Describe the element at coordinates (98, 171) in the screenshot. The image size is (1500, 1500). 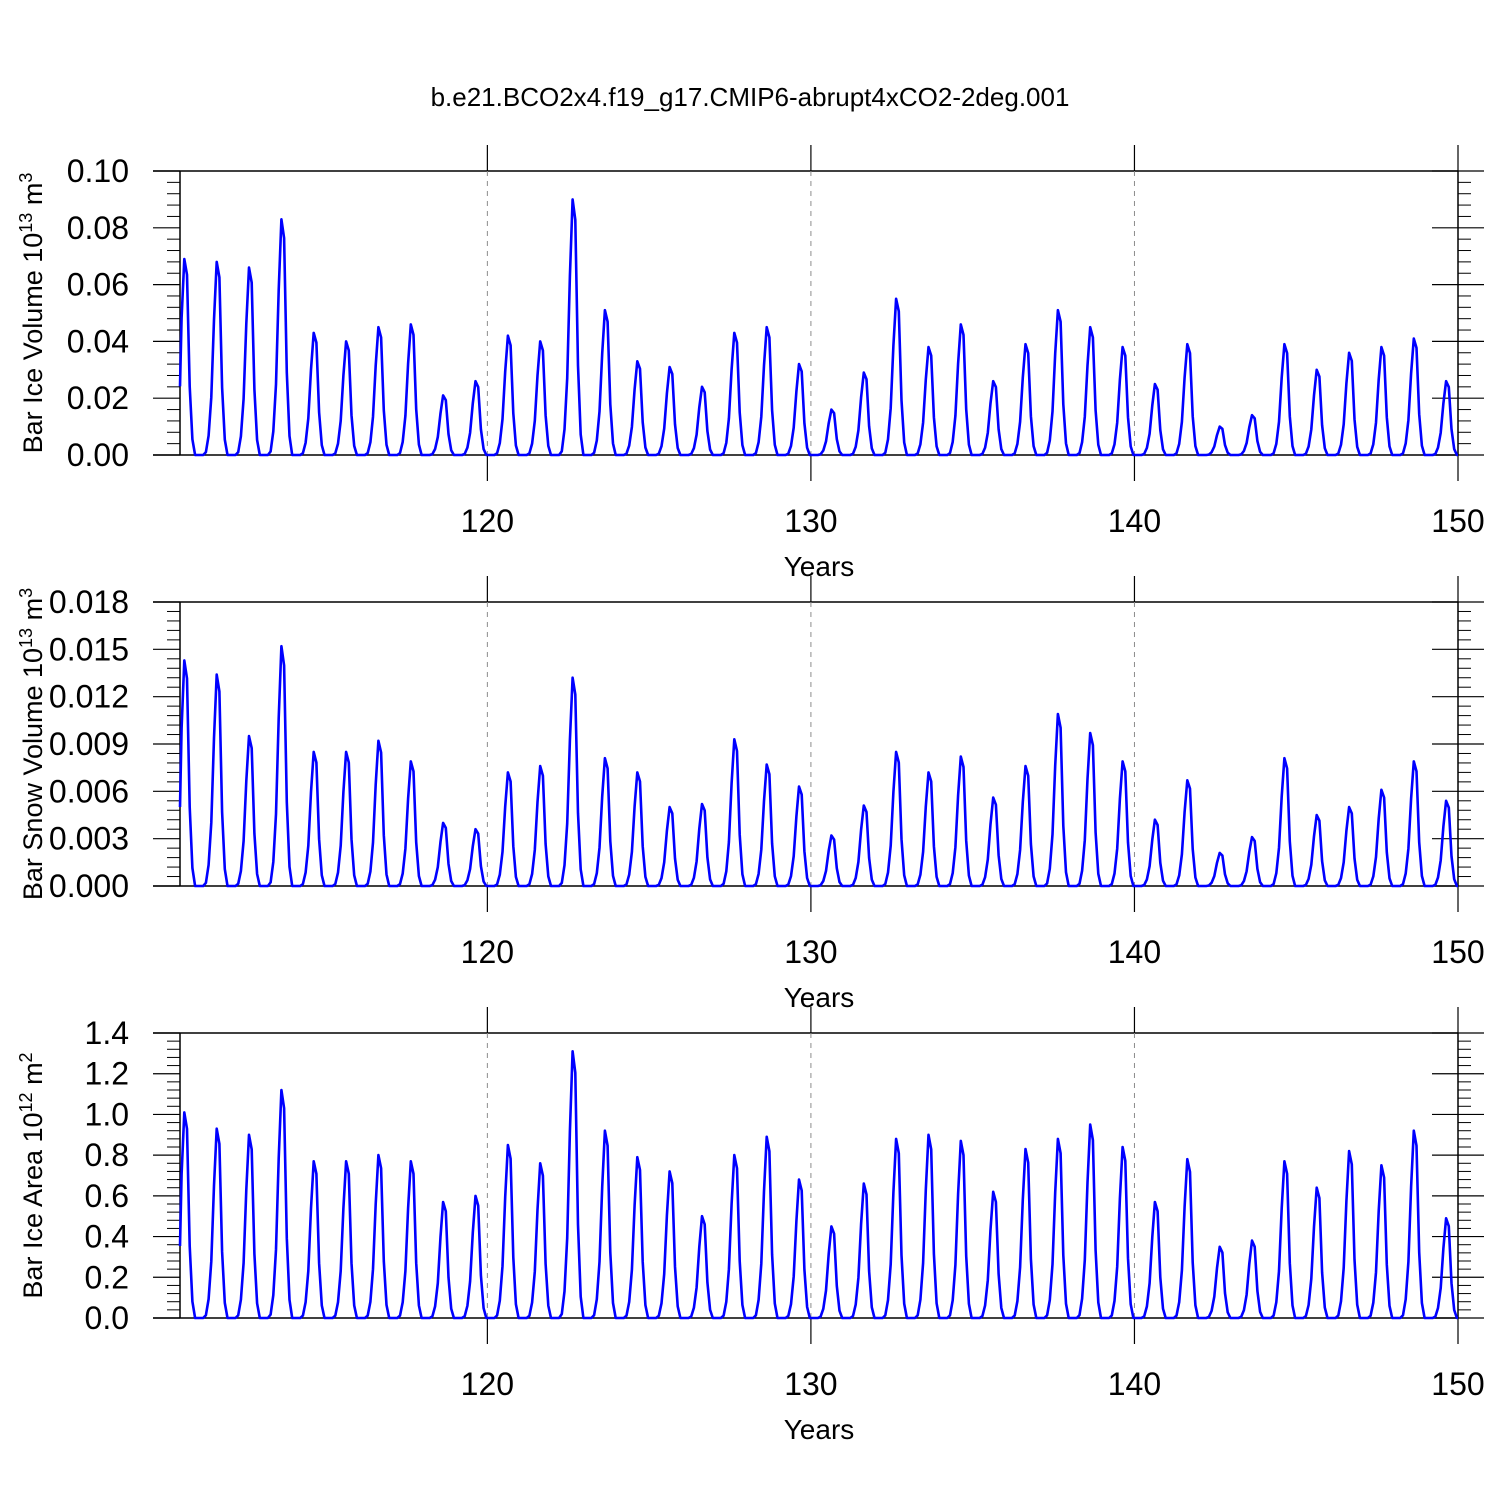
I see `y-tick-label: 0.10` at that location.